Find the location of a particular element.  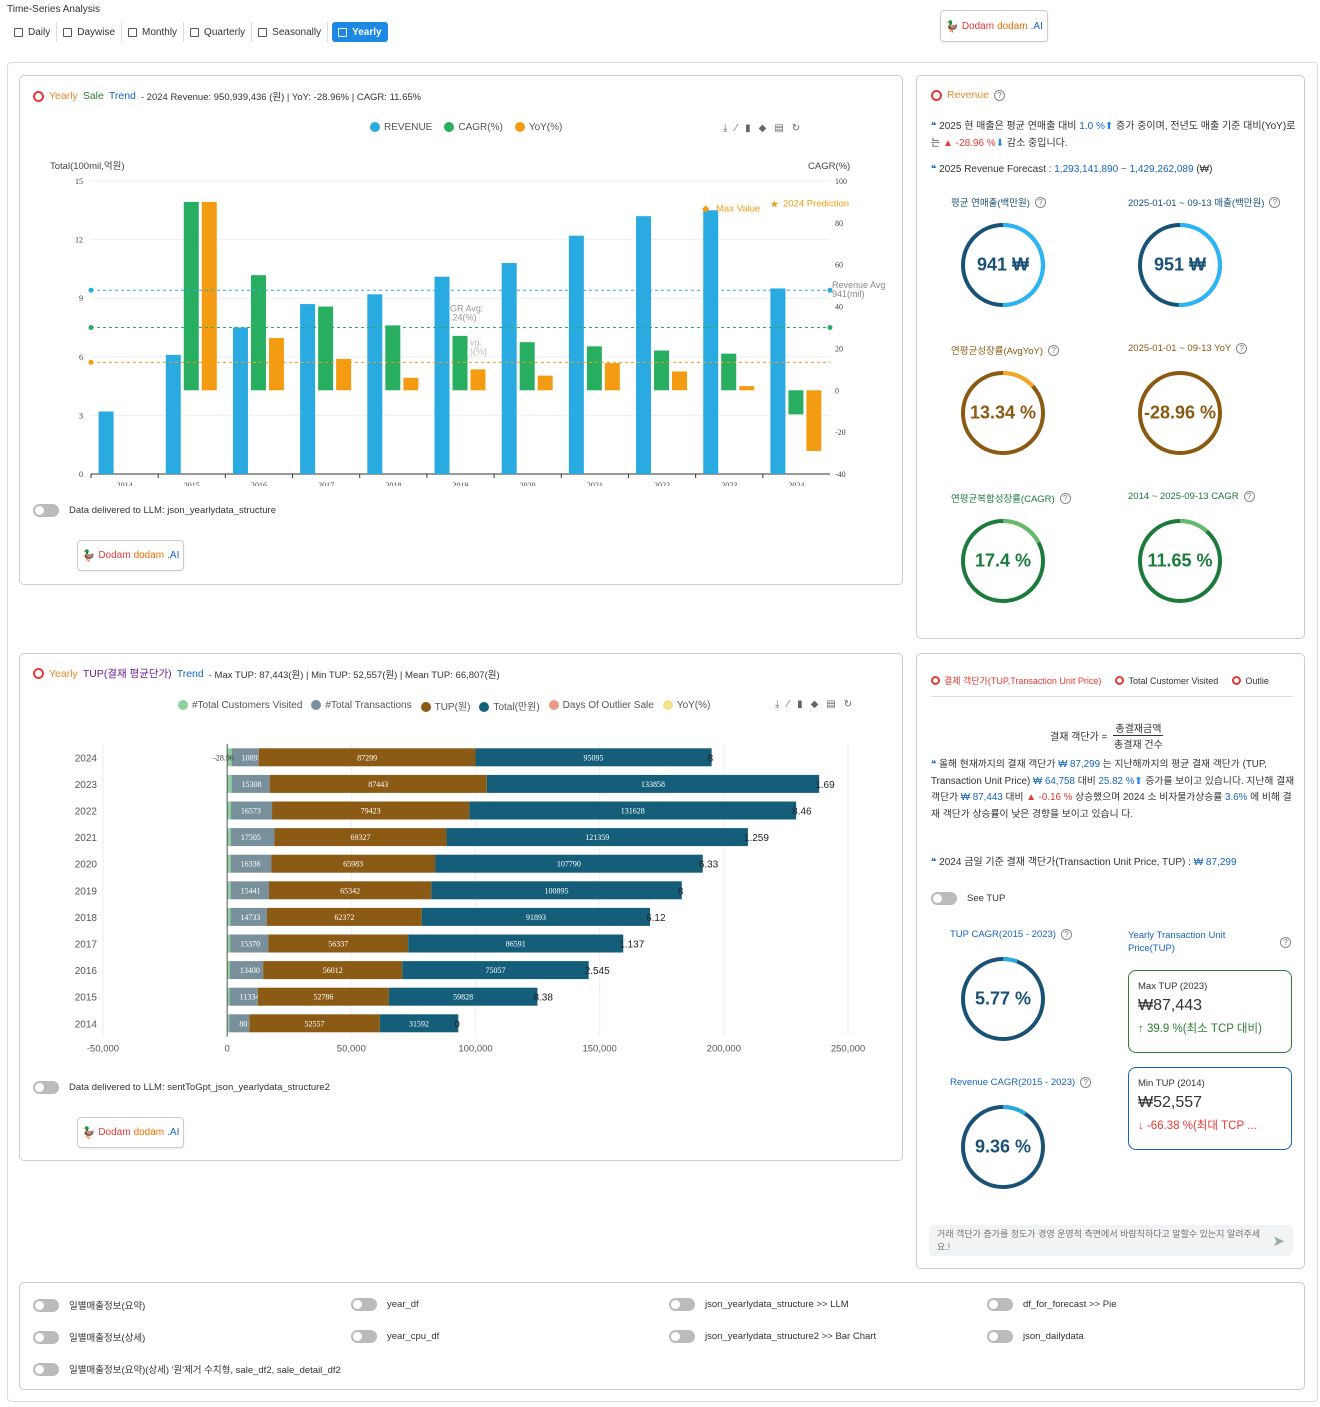

y-tick-label: 2014 is located at coordinates (86, 1024).